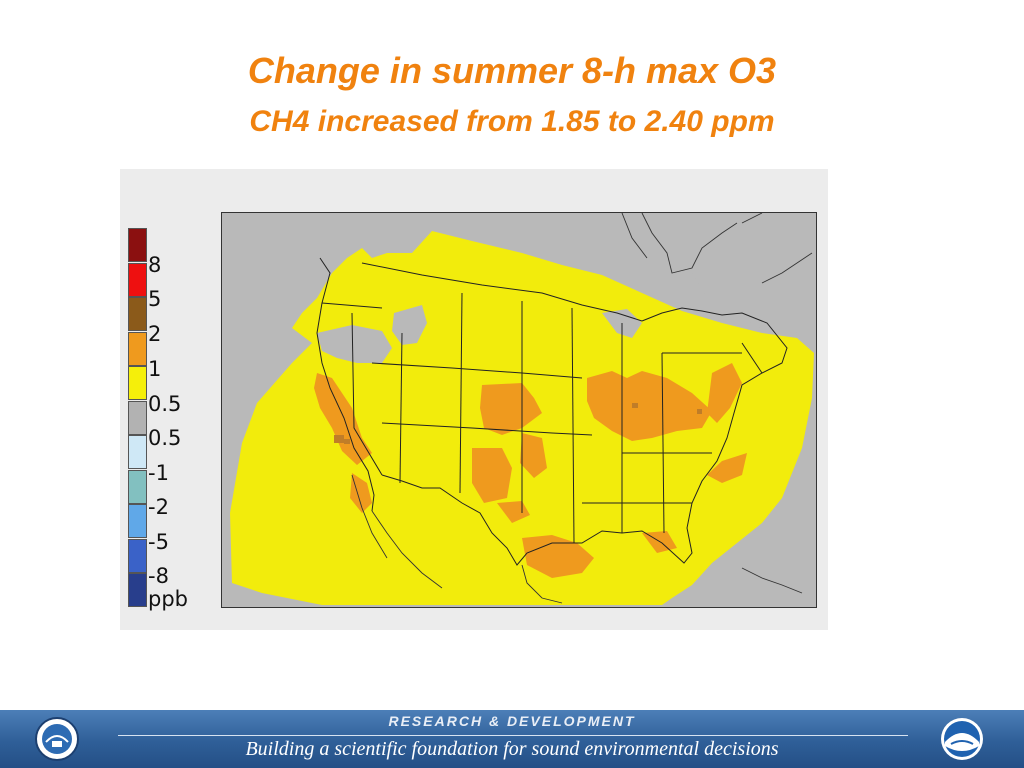  What do you see at coordinates (168, 420) in the screenshot?
I see `color-legend: 8 5 2 1 0.5 0.5 -1 -2 -5 -8 ppb` at bounding box center [168, 420].